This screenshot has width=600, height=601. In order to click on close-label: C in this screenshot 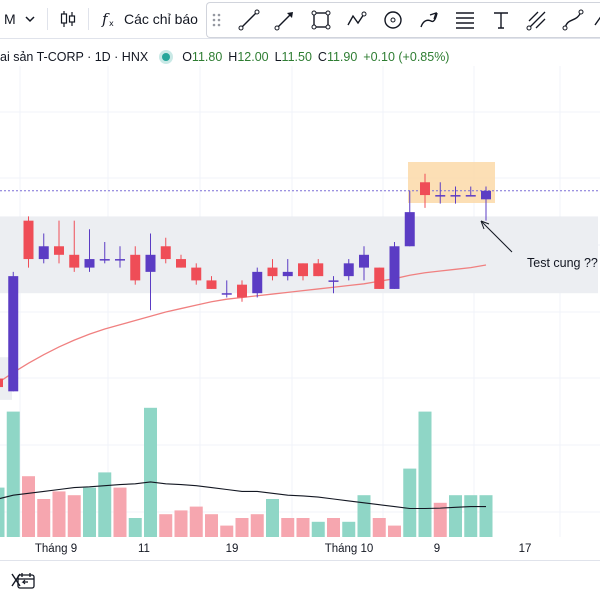, I will do `click(322, 57)`.